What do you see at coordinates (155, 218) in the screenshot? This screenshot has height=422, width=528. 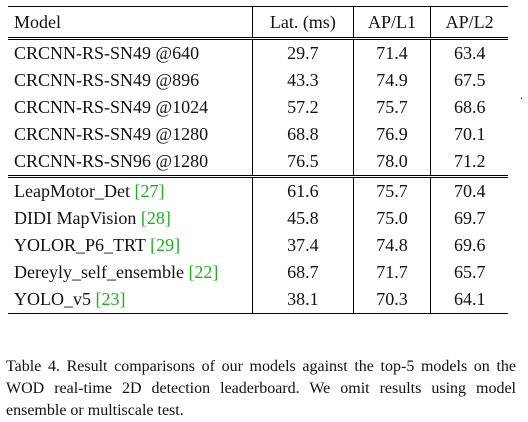 I see `citation-link: [28]` at bounding box center [155, 218].